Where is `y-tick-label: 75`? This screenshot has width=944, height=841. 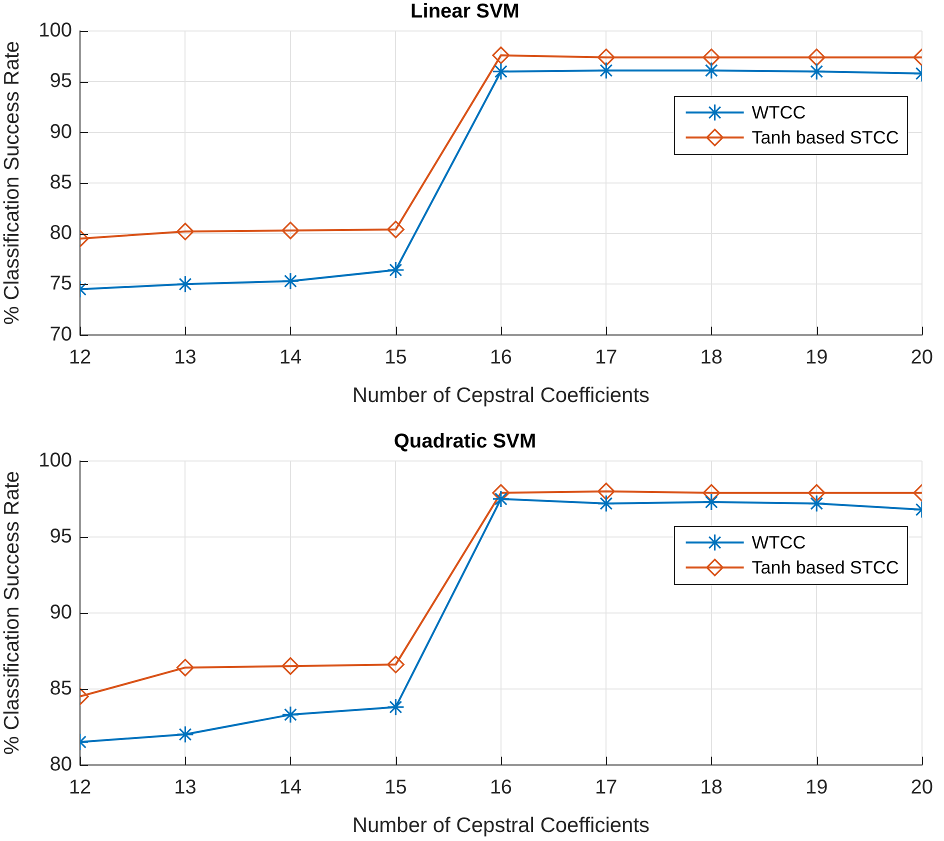
y-tick-label: 75 is located at coordinates (61, 283).